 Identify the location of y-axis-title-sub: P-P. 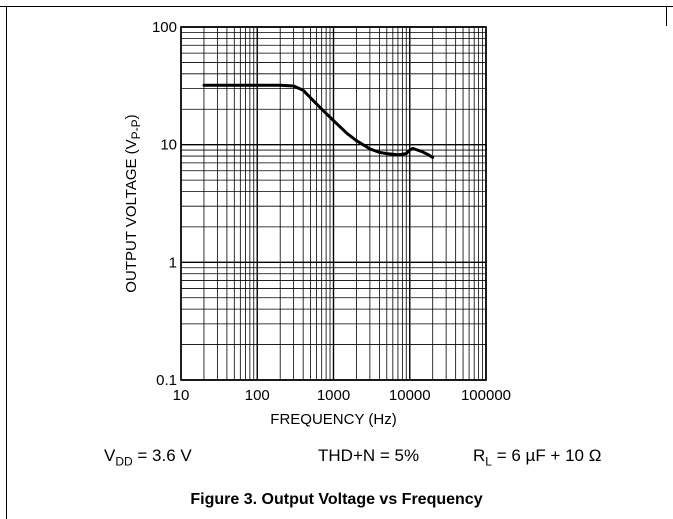
(136, 129).